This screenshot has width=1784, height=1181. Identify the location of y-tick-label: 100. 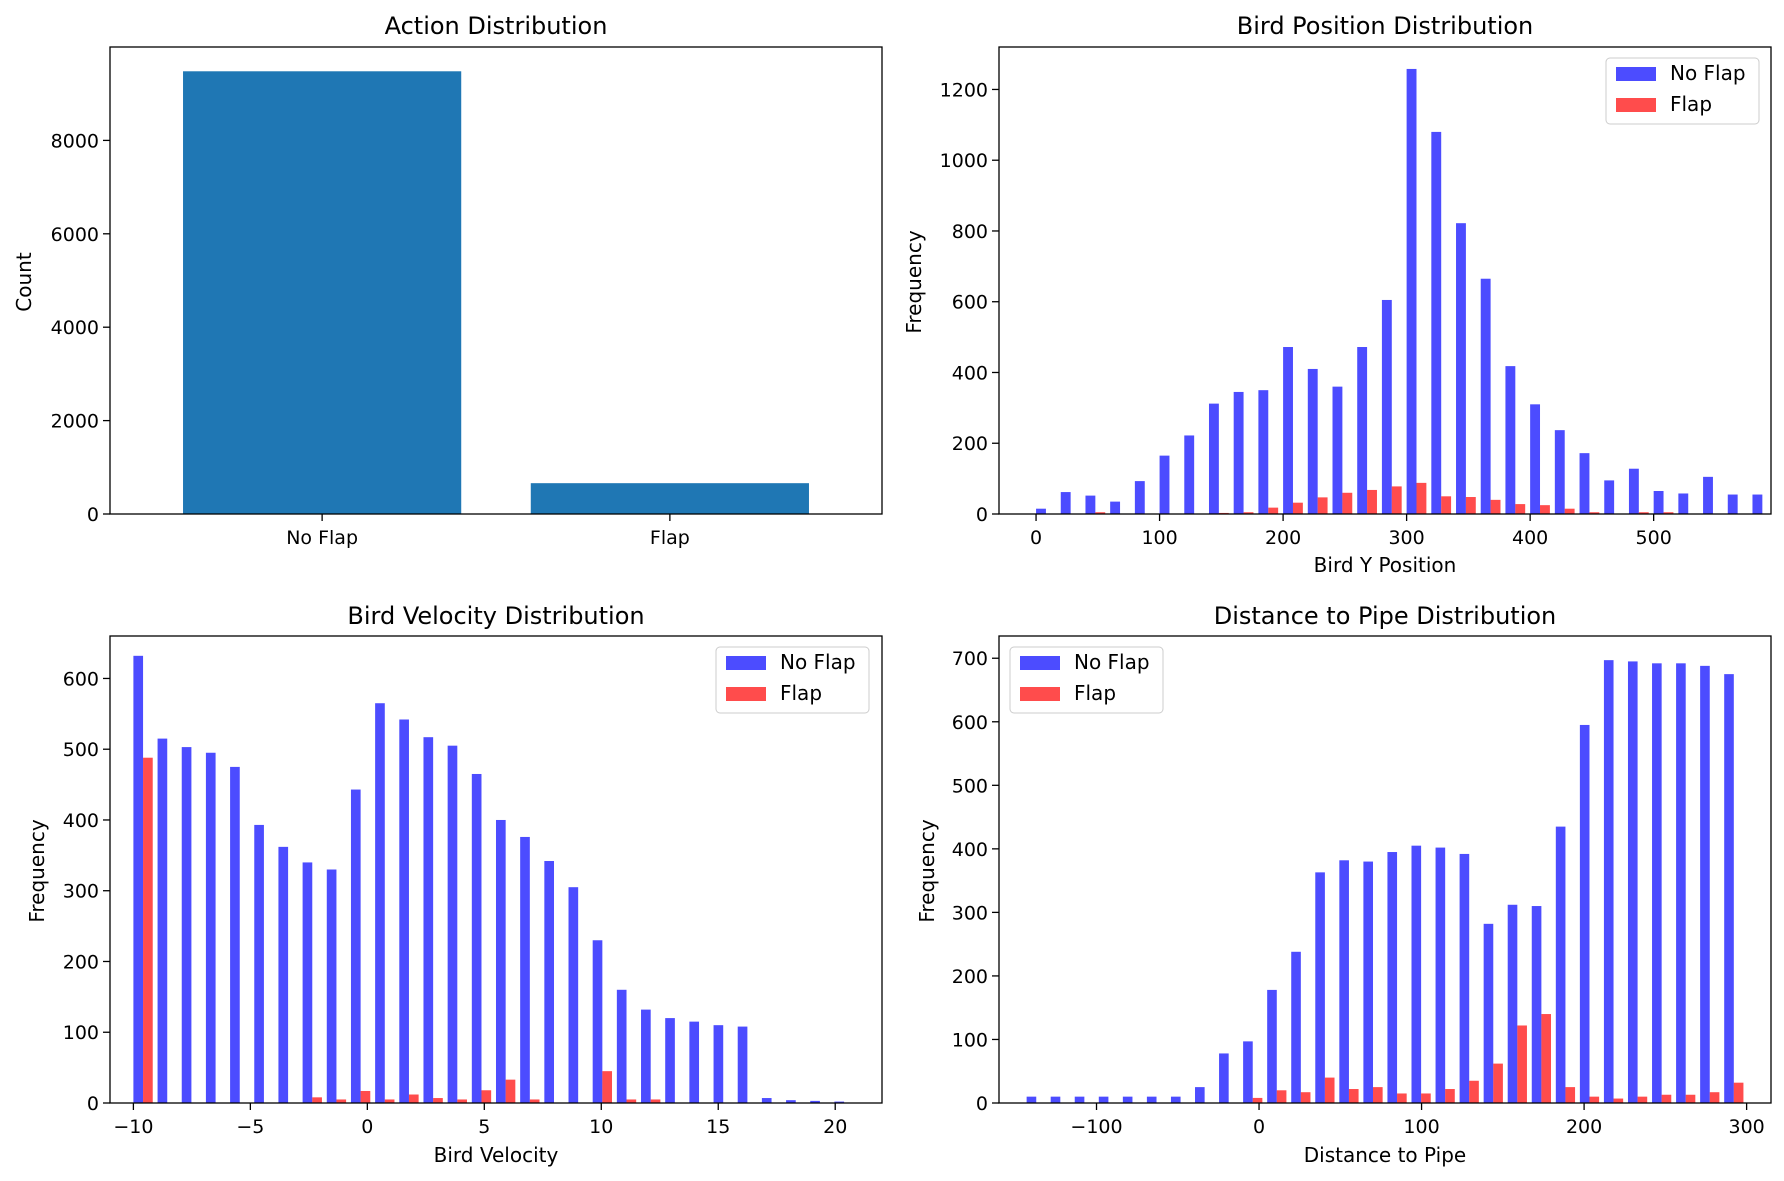
(970, 1040).